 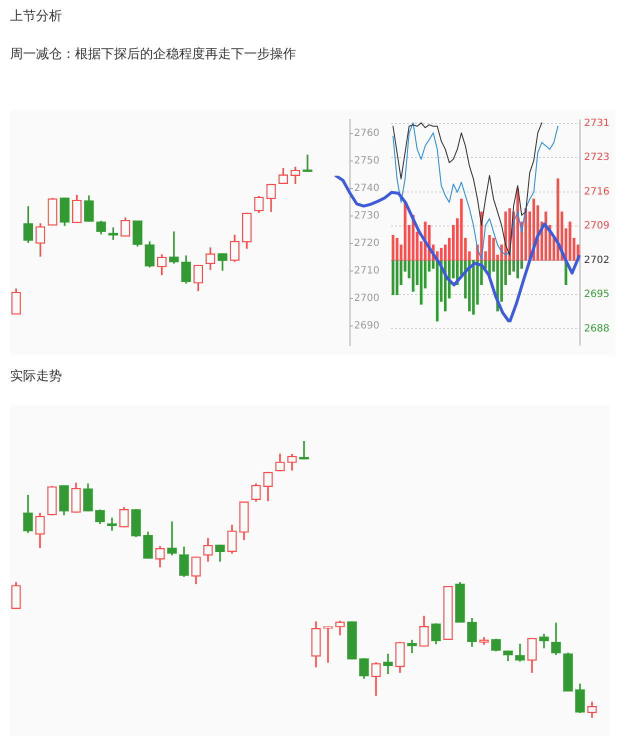 What do you see at coordinates (367, 188) in the screenshot?
I see `y-tick-label: 2740` at bounding box center [367, 188].